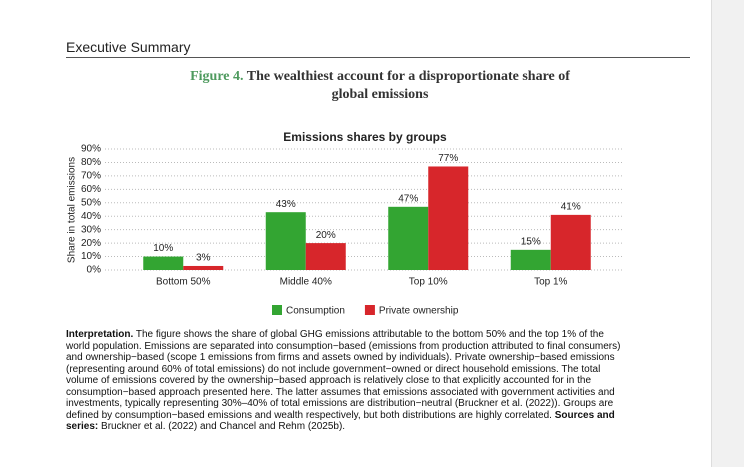  Describe the element at coordinates (408, 198) in the screenshot. I see `value-label: 47%` at that location.